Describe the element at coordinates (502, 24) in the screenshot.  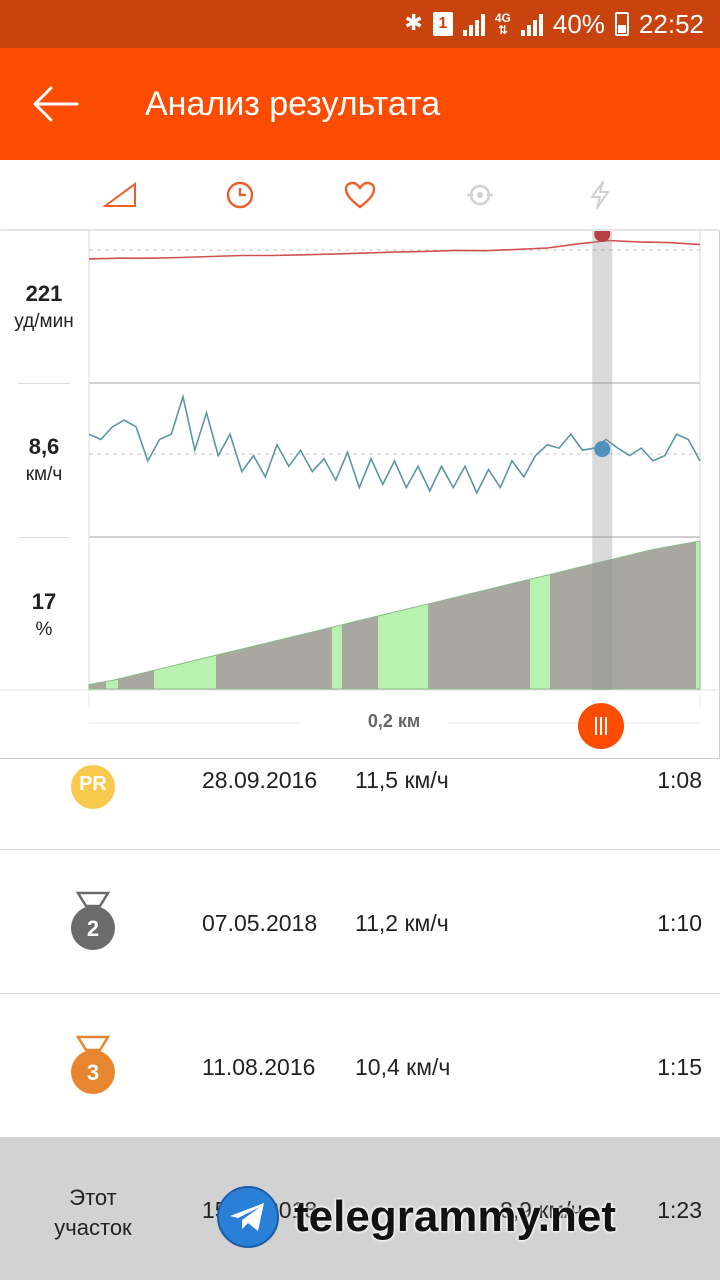
I see `network-4g-icon: 4G ⇅` at that location.